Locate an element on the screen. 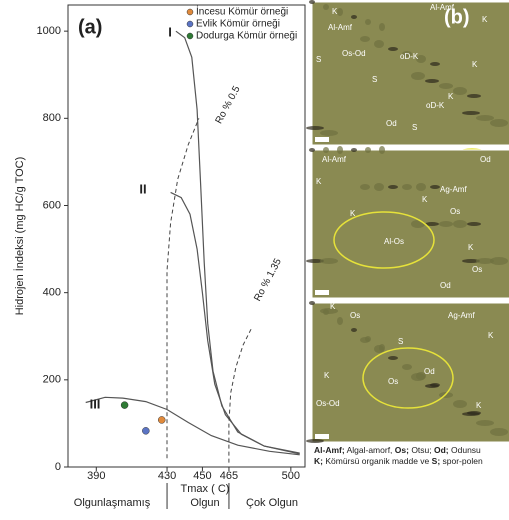 This screenshot has width=509, height=520. panel-label: (b) is located at coordinates (457, 17).